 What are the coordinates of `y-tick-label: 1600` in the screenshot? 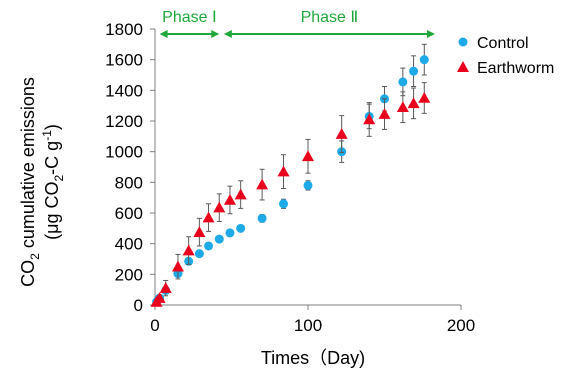 It's located at (124, 60).